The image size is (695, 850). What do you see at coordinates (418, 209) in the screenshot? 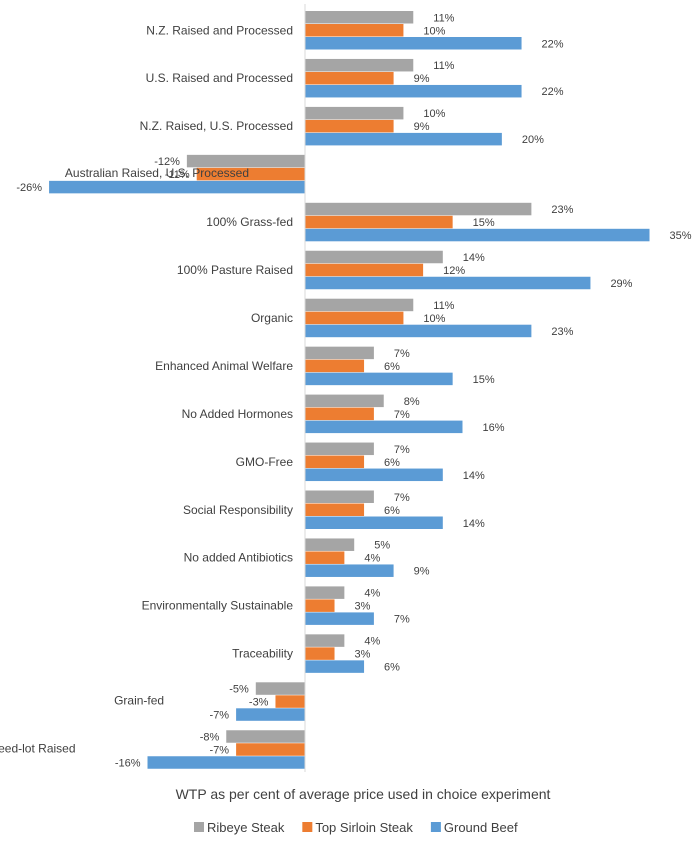
I see `bar-ribeye-steak-100-grass-fed` at bounding box center [418, 209].